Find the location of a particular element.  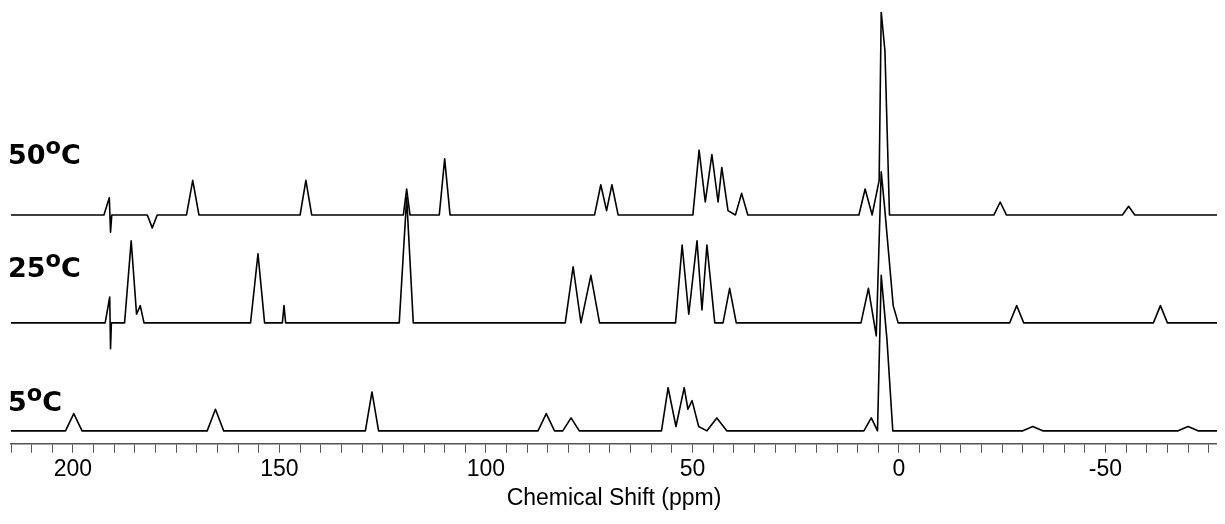

series-label: 25$^{o}$C is located at coordinates (44, 264).